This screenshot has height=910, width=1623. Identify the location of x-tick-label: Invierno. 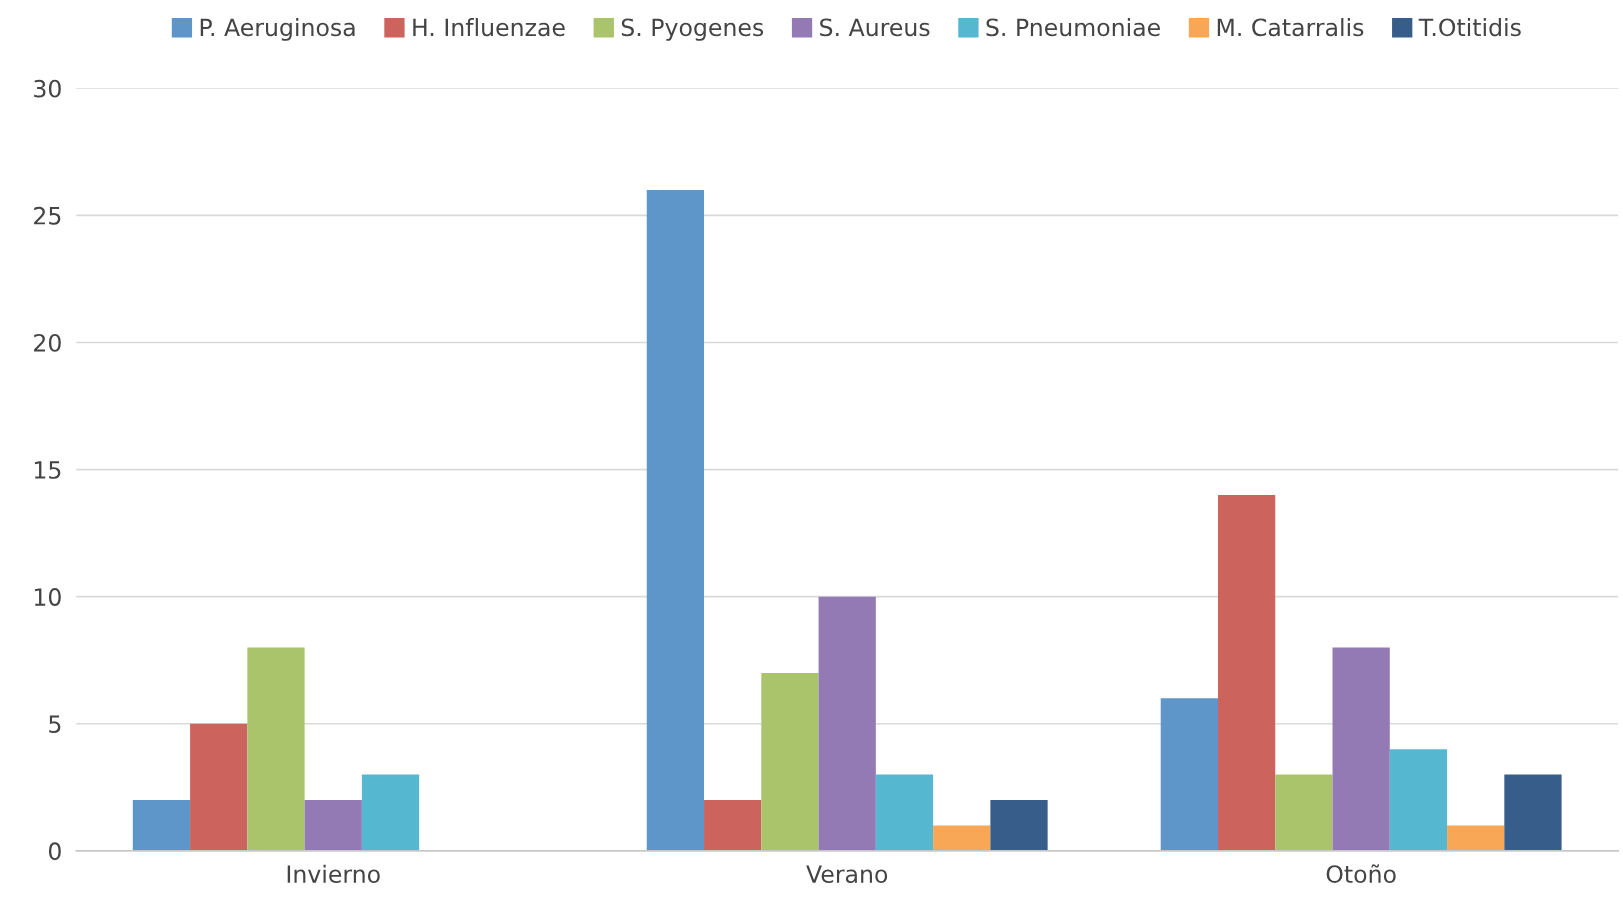
(333, 874).